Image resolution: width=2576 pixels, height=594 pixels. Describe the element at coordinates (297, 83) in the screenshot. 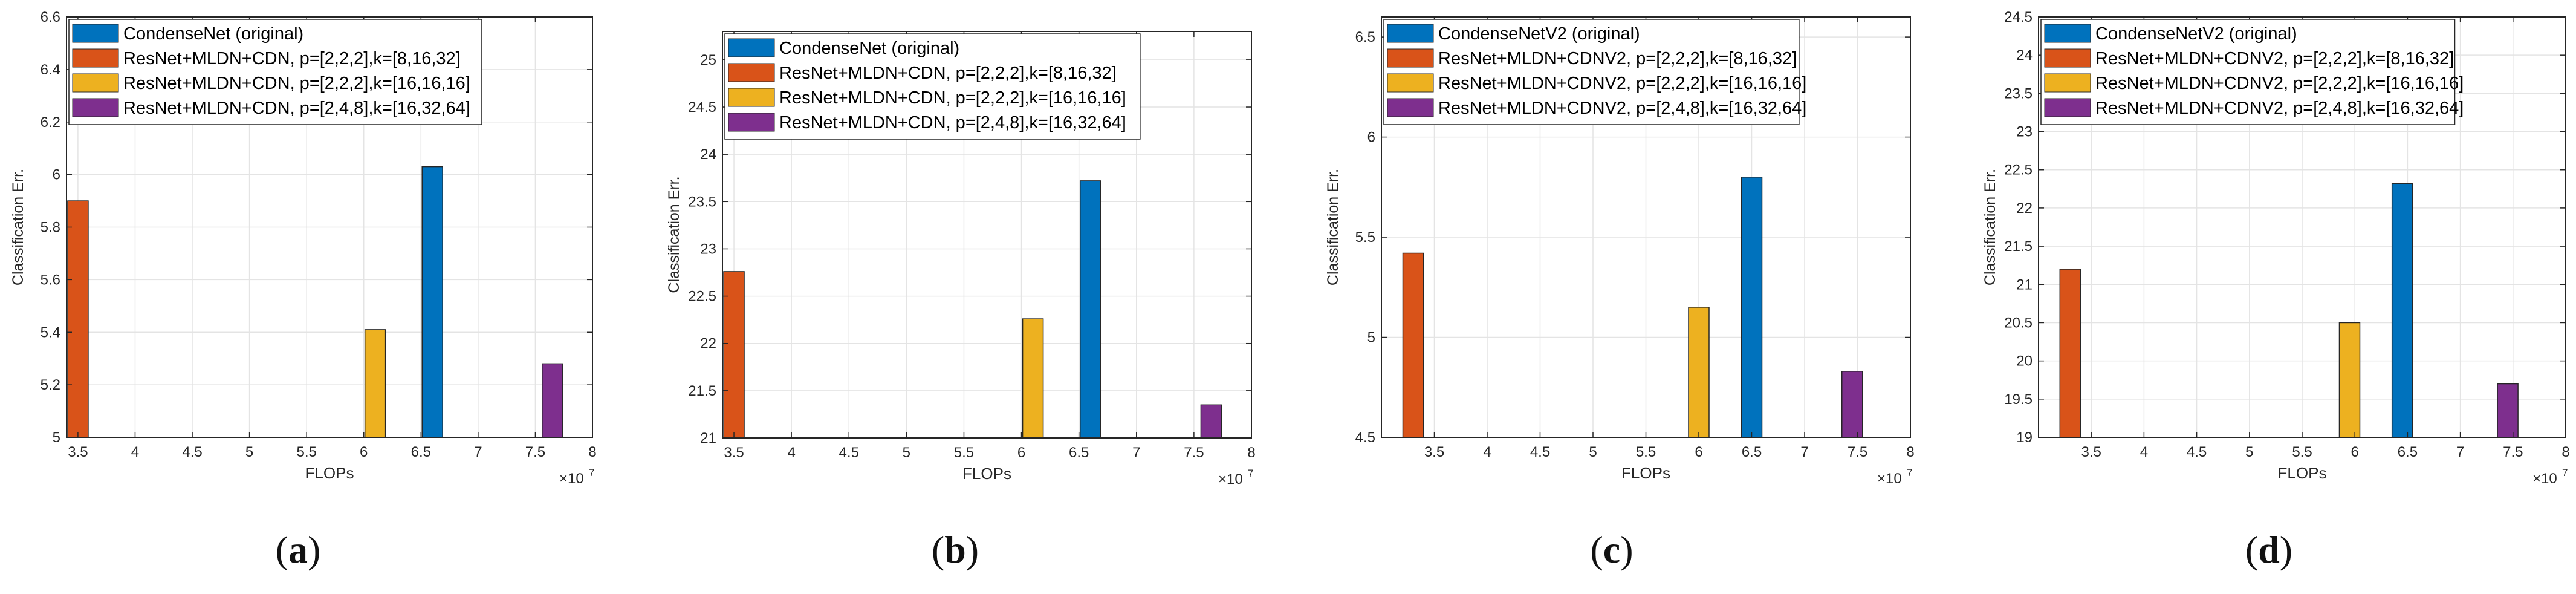

I see `legend-entry: ResNet+MLDN+CDN, p=[2,2,2],k=[16,16,16]` at that location.